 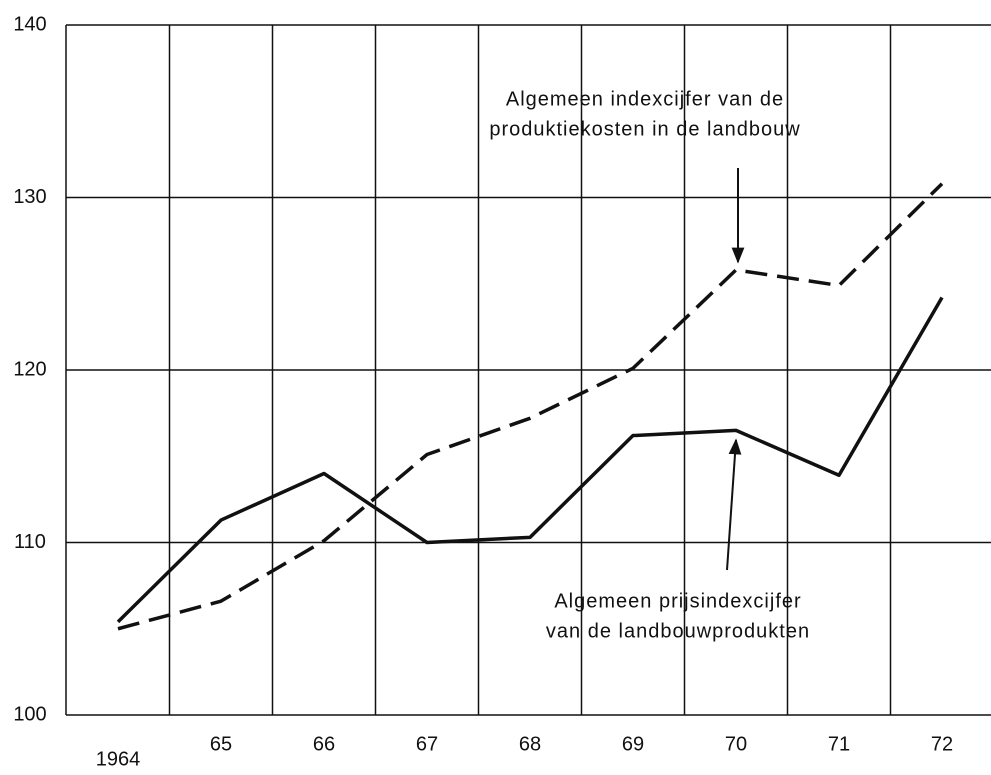 What do you see at coordinates (29, 197) in the screenshot?
I see `y-tick-label: 130` at bounding box center [29, 197].